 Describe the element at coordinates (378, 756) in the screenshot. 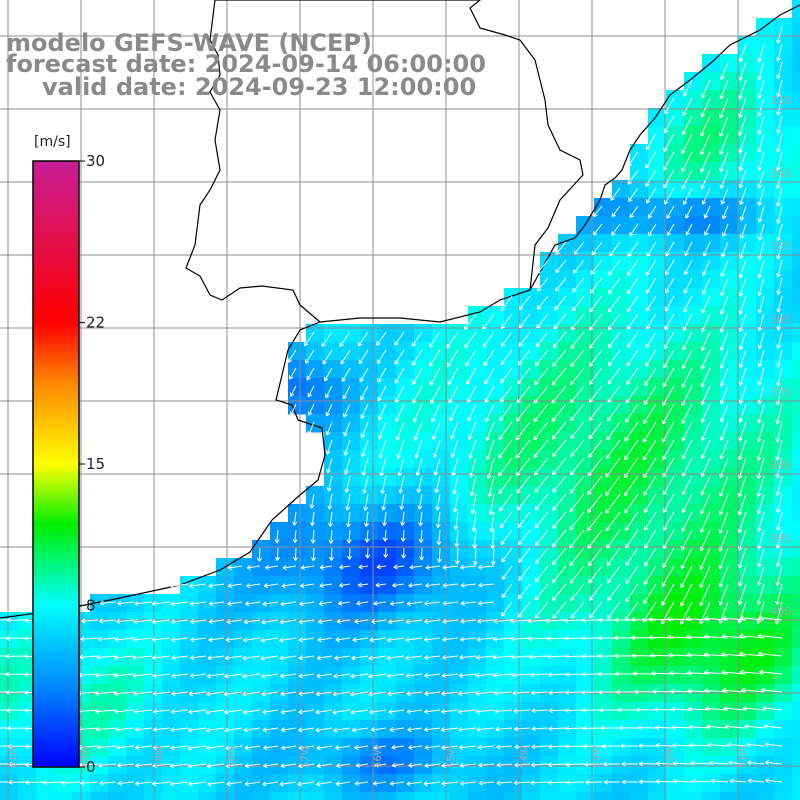

I see `lon-label: 56W` at that location.